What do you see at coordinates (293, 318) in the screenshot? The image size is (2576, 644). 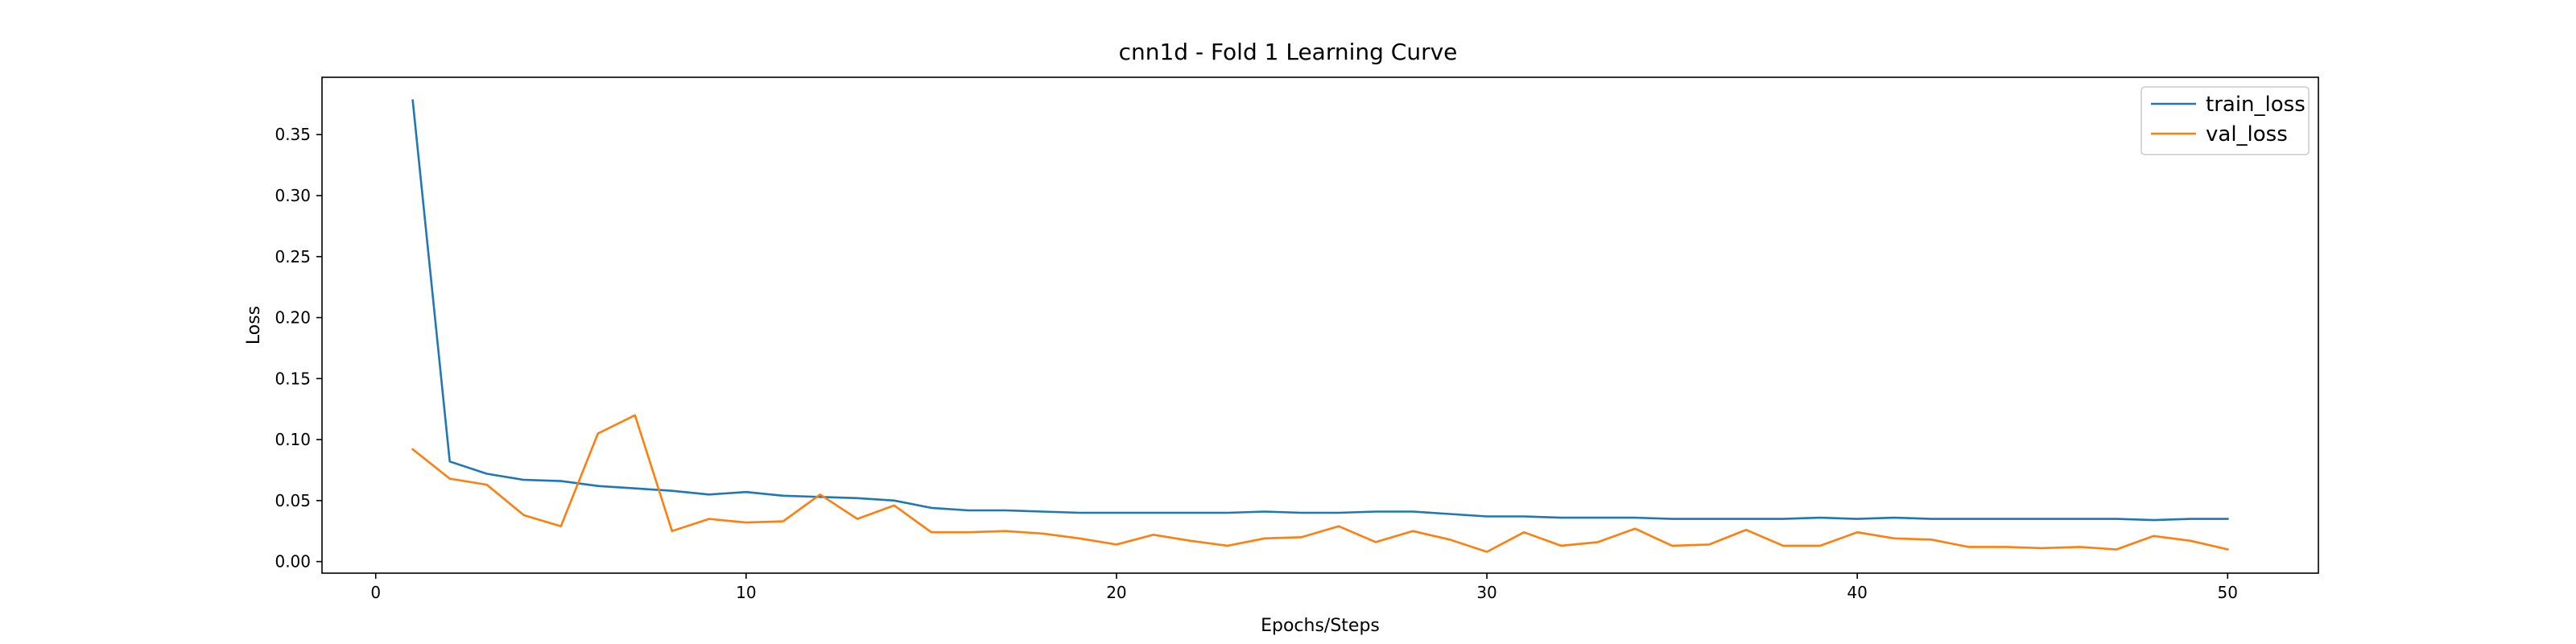 I see `y-tick-label: 0.20` at bounding box center [293, 318].